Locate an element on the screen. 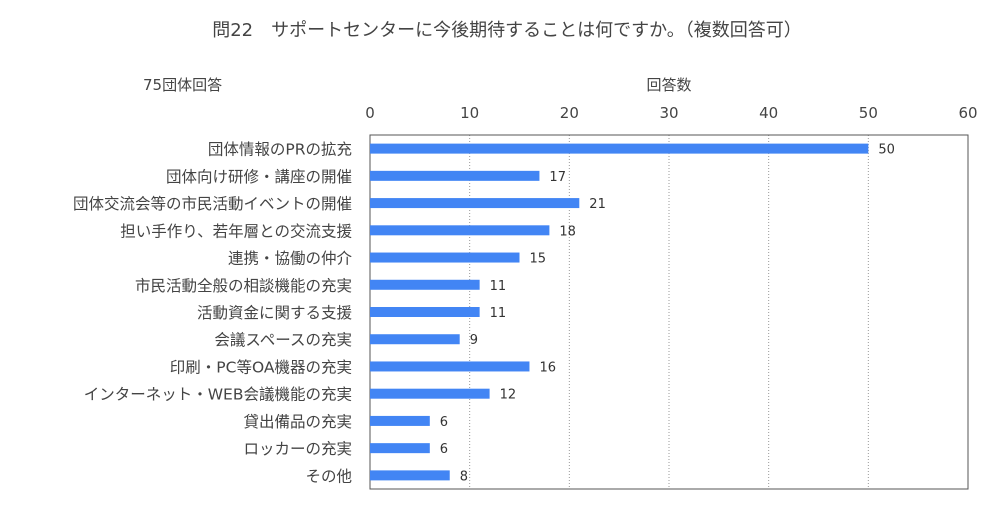 Image resolution: width=999 pixels, height=512 pixels. category-label: 団体向け研修・講座の開催 is located at coordinates (259, 177).